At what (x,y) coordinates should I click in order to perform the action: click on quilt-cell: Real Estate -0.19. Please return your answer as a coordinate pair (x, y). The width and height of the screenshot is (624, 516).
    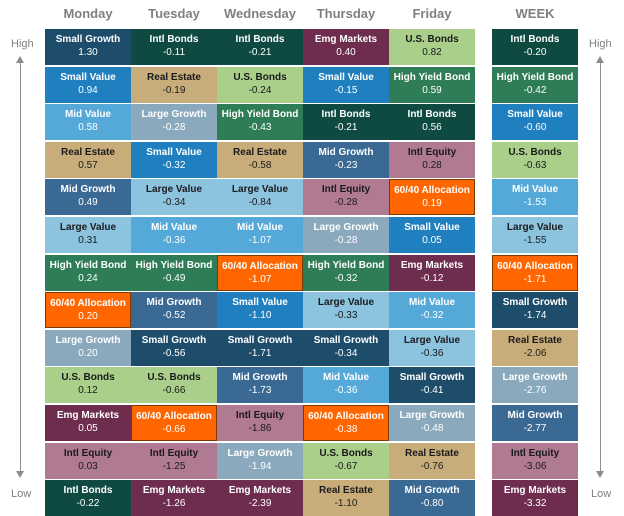
    Looking at the image, I should click on (174, 85).